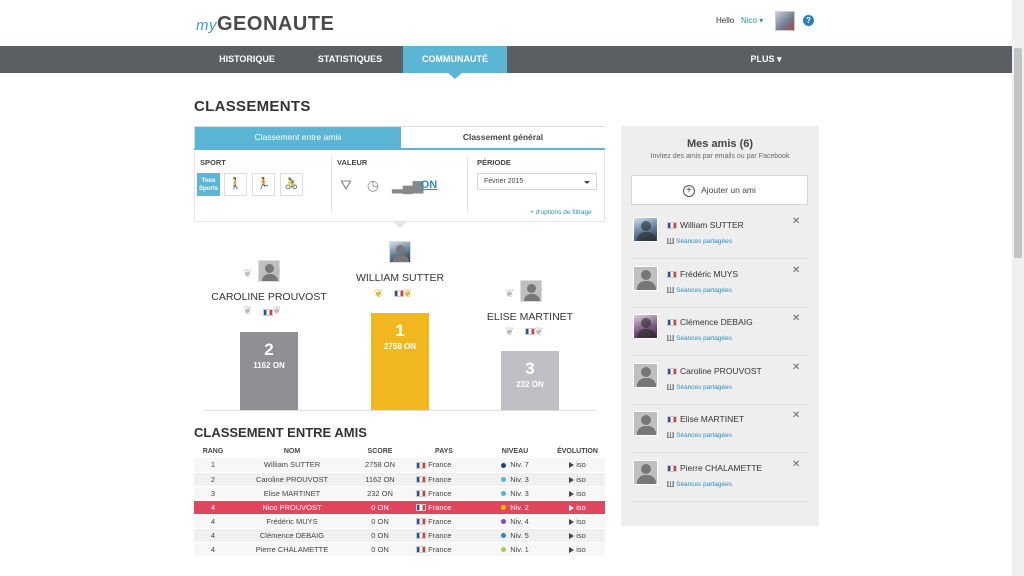 The image size is (1024, 576). What do you see at coordinates (399, 493) in the screenshot?
I see `table-row: 3 Elise MARTINET 232 ON France Niv. 3 iso` at bounding box center [399, 493].